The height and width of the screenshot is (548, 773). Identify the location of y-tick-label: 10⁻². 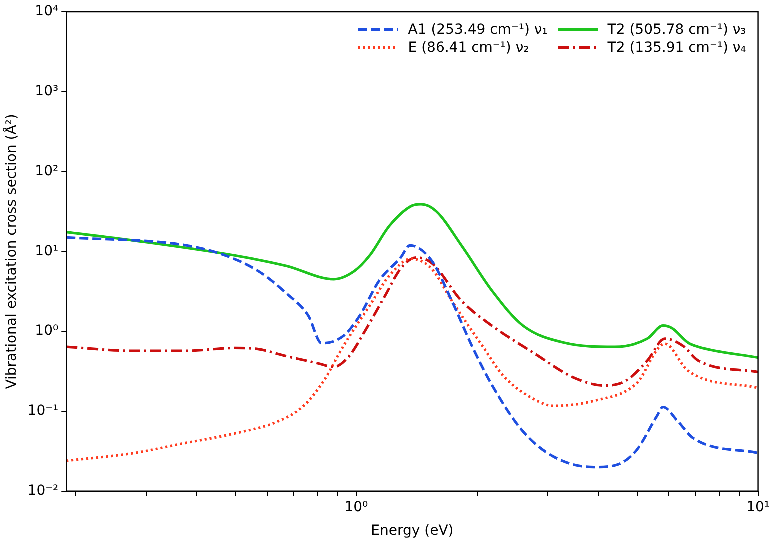
(43, 491).